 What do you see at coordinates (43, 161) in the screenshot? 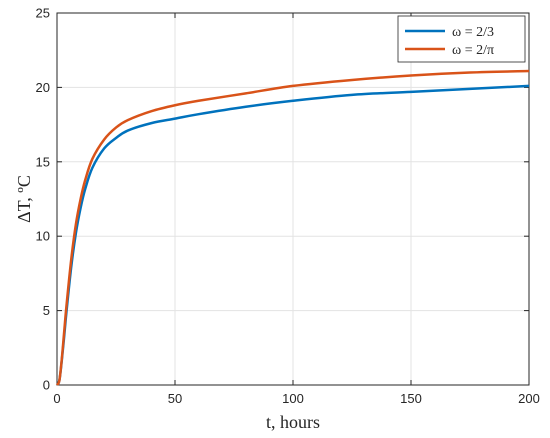
I see `y-tick-label: 15` at bounding box center [43, 161].